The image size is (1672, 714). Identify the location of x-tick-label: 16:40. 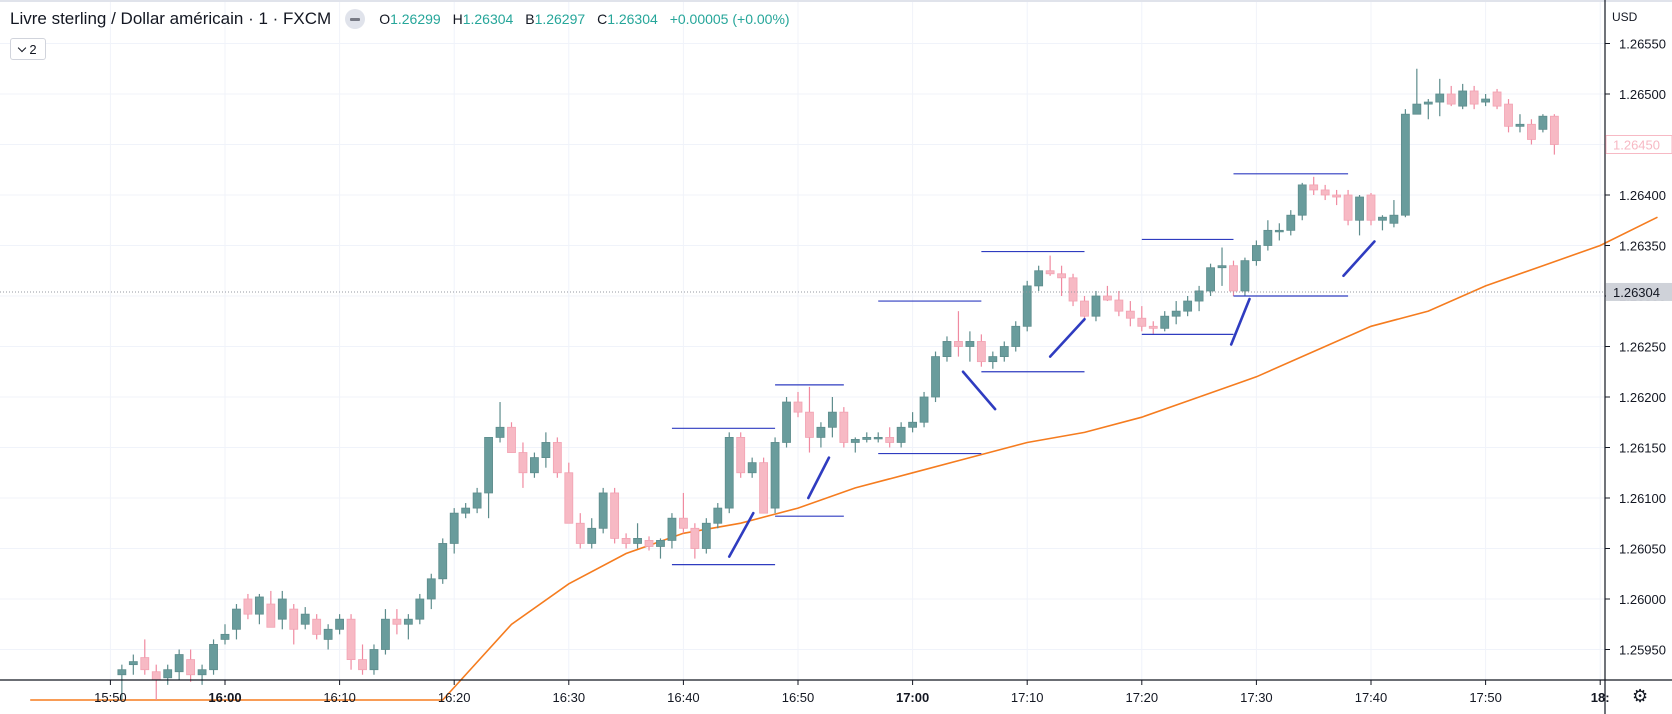
(683, 697).